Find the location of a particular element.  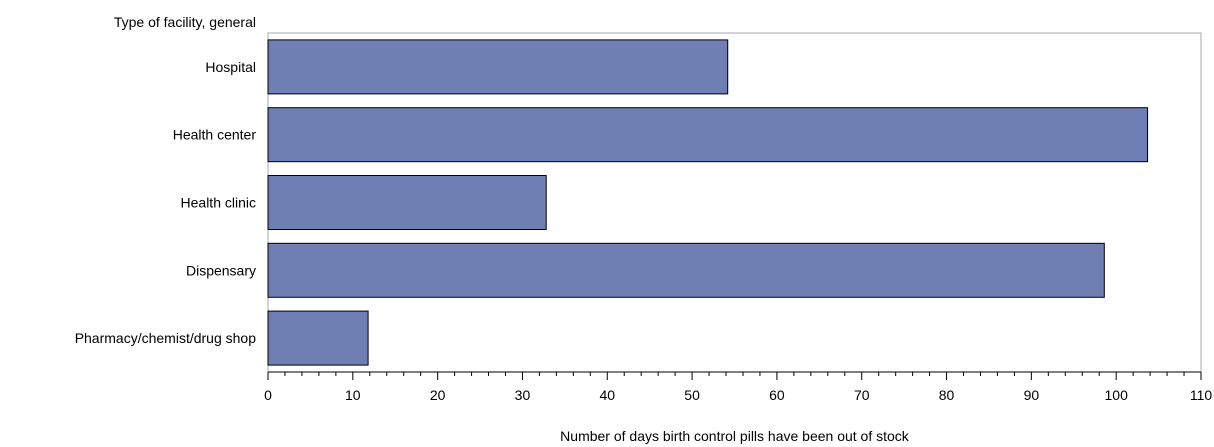

y-axis-title: Type of facility, general is located at coordinates (185, 22).